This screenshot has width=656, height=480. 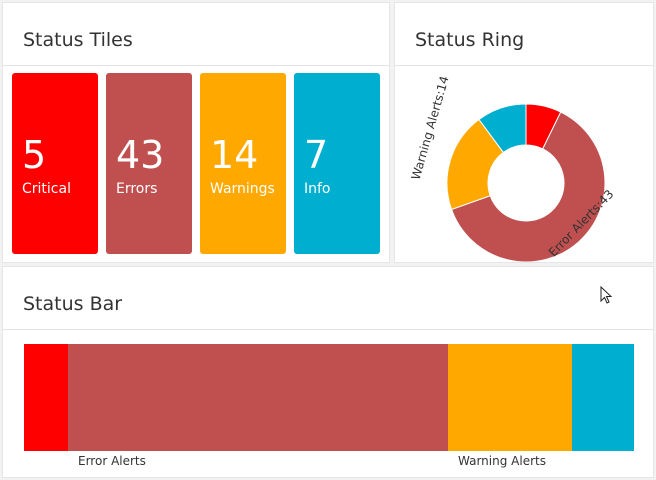 What do you see at coordinates (470, 40) in the screenshot?
I see `status-ring-title: Status Ring` at bounding box center [470, 40].